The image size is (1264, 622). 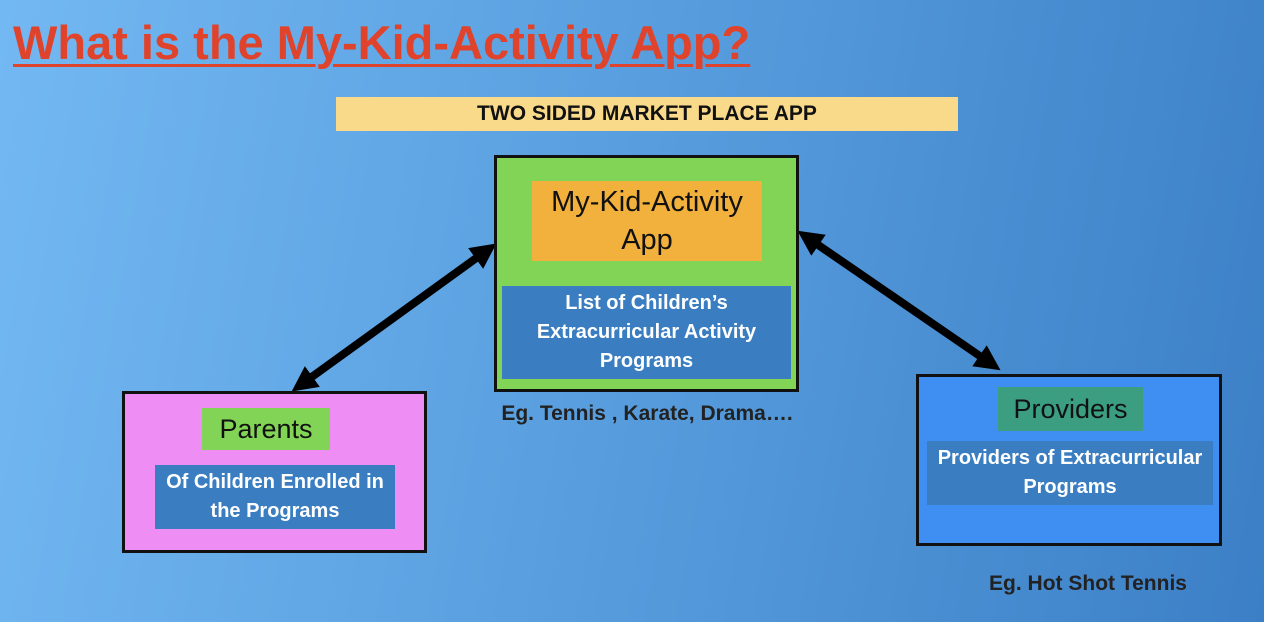 I want to click on parents-description: Of Children Enrolled in the Programs, so click(x=275, y=497).